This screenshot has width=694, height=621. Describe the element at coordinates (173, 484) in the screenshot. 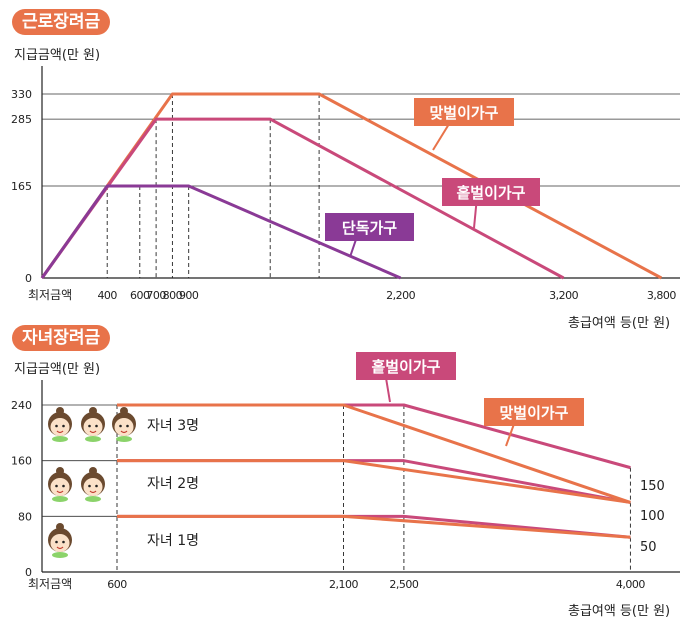

I see `band-label: 자녀 2명` at that location.